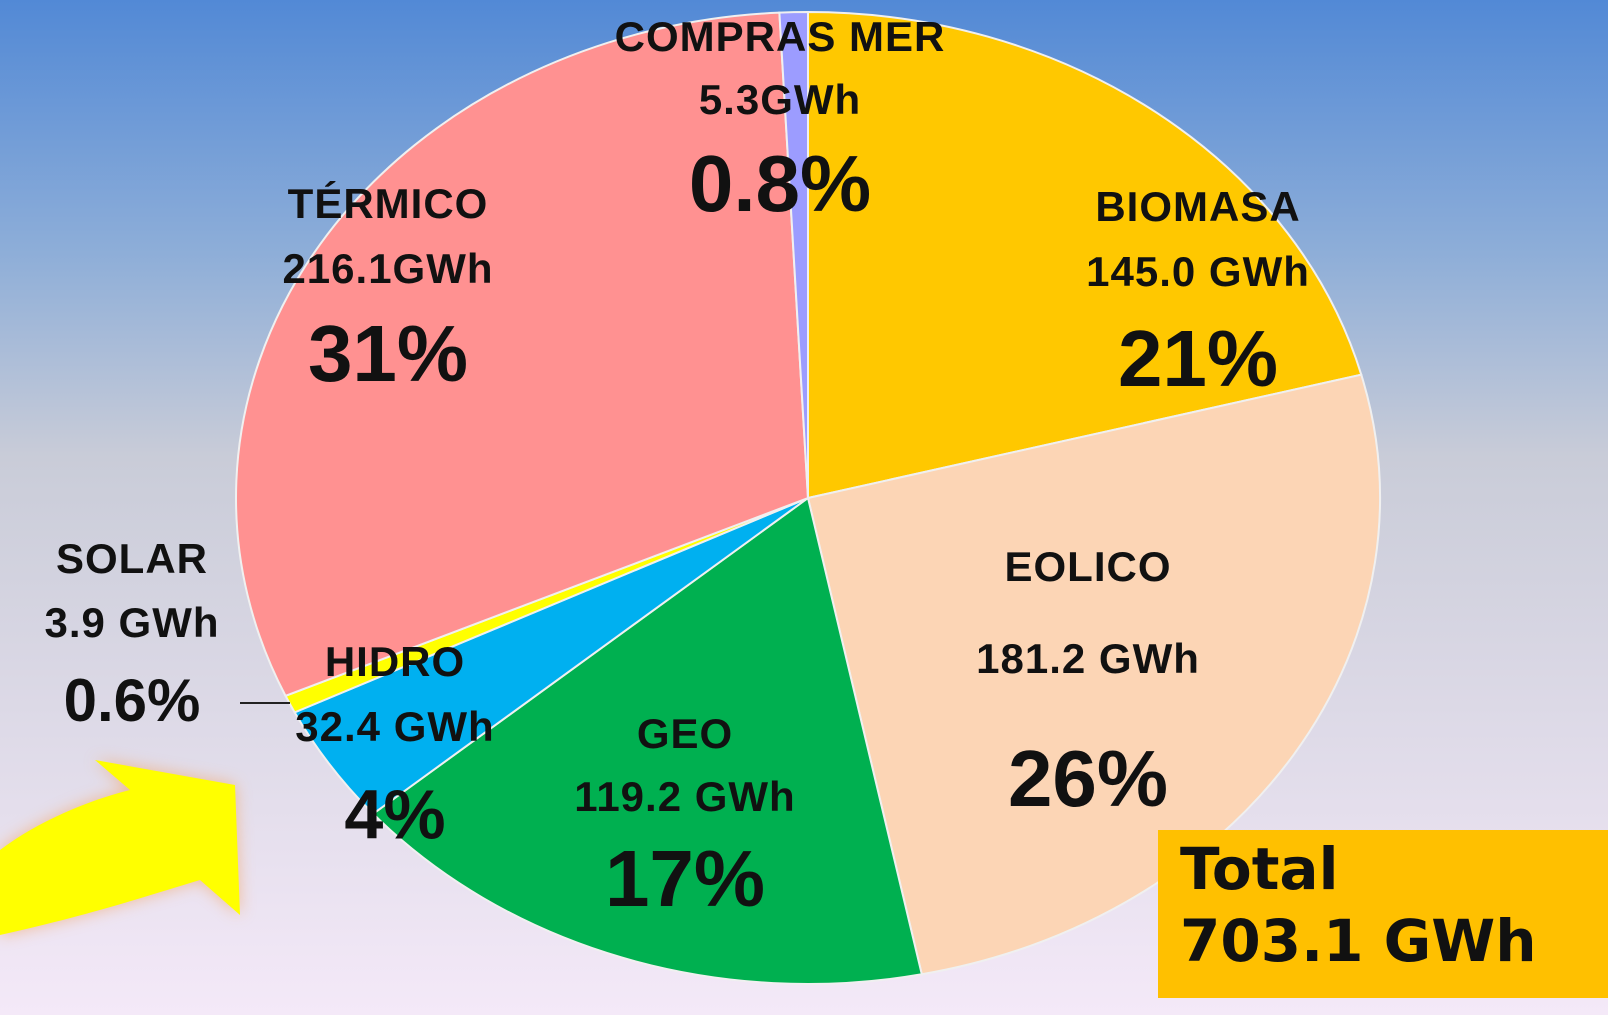 Image resolution: width=1608 pixels, height=1015 pixels. What do you see at coordinates (132, 700) in the screenshot?
I see `percent-label: 0.6%` at bounding box center [132, 700].